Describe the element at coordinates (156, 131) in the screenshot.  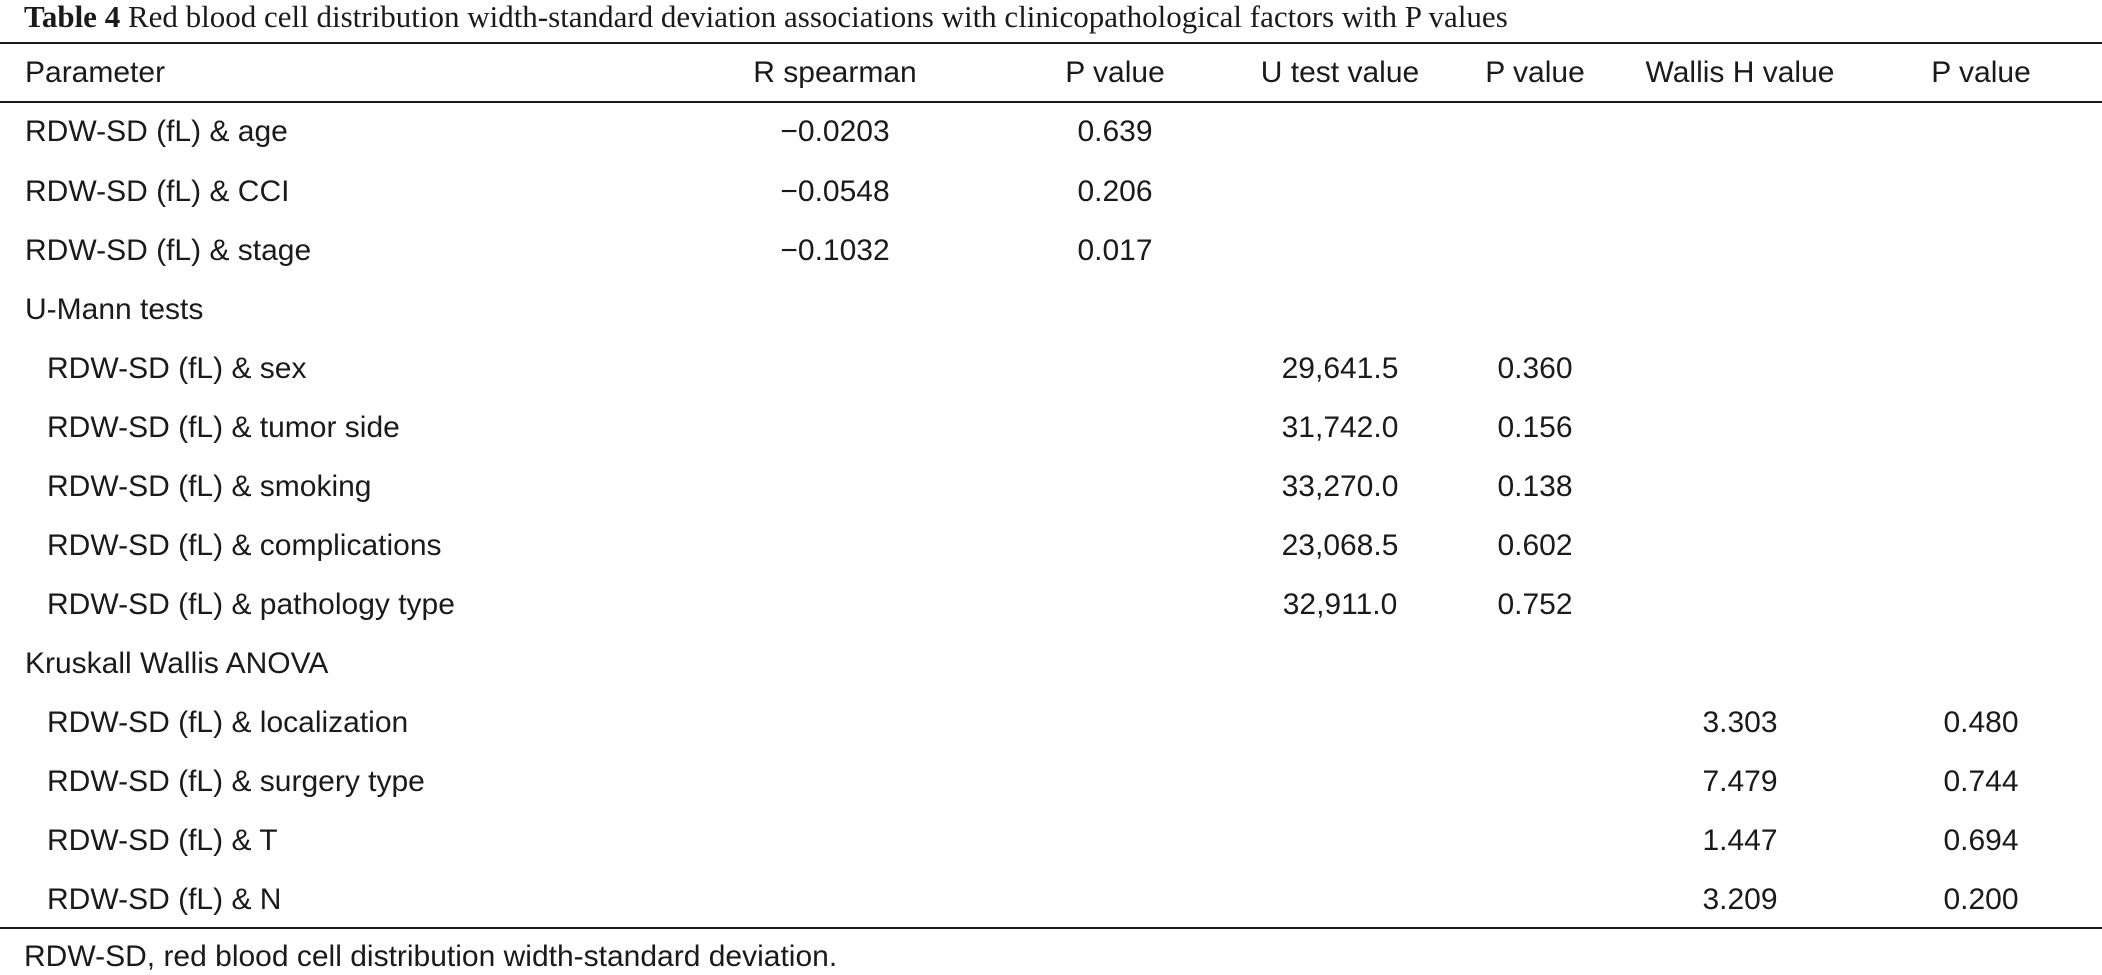
I see `row-label: RDW-SD (fL) & age` at that location.